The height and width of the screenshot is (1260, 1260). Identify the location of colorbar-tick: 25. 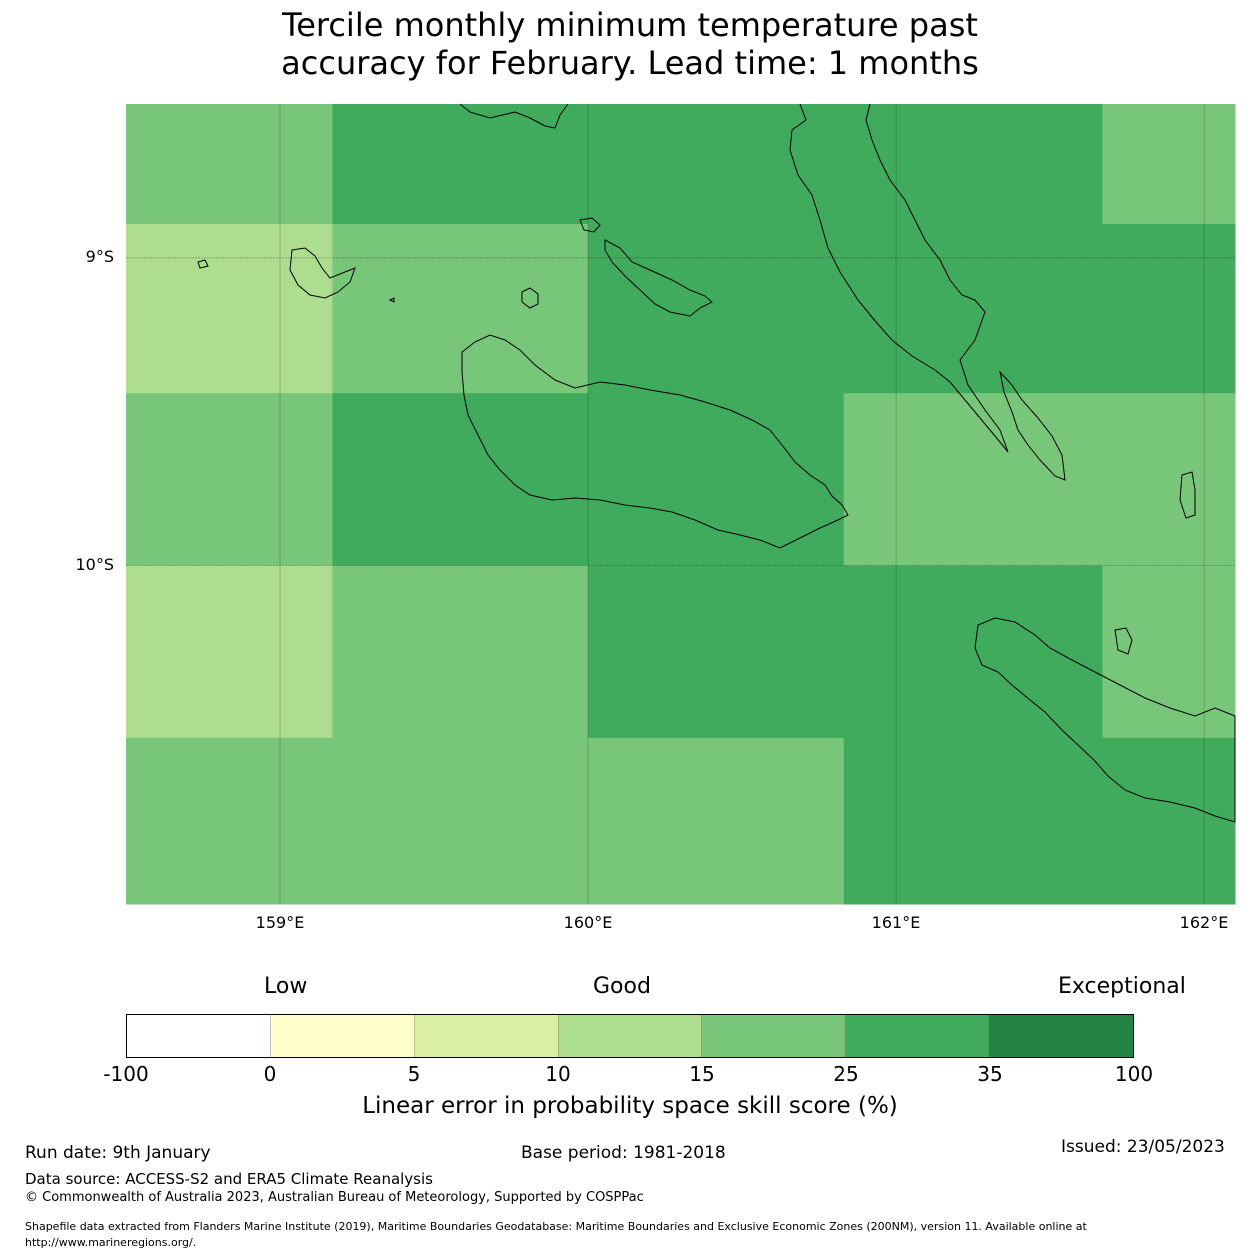
(846, 1074).